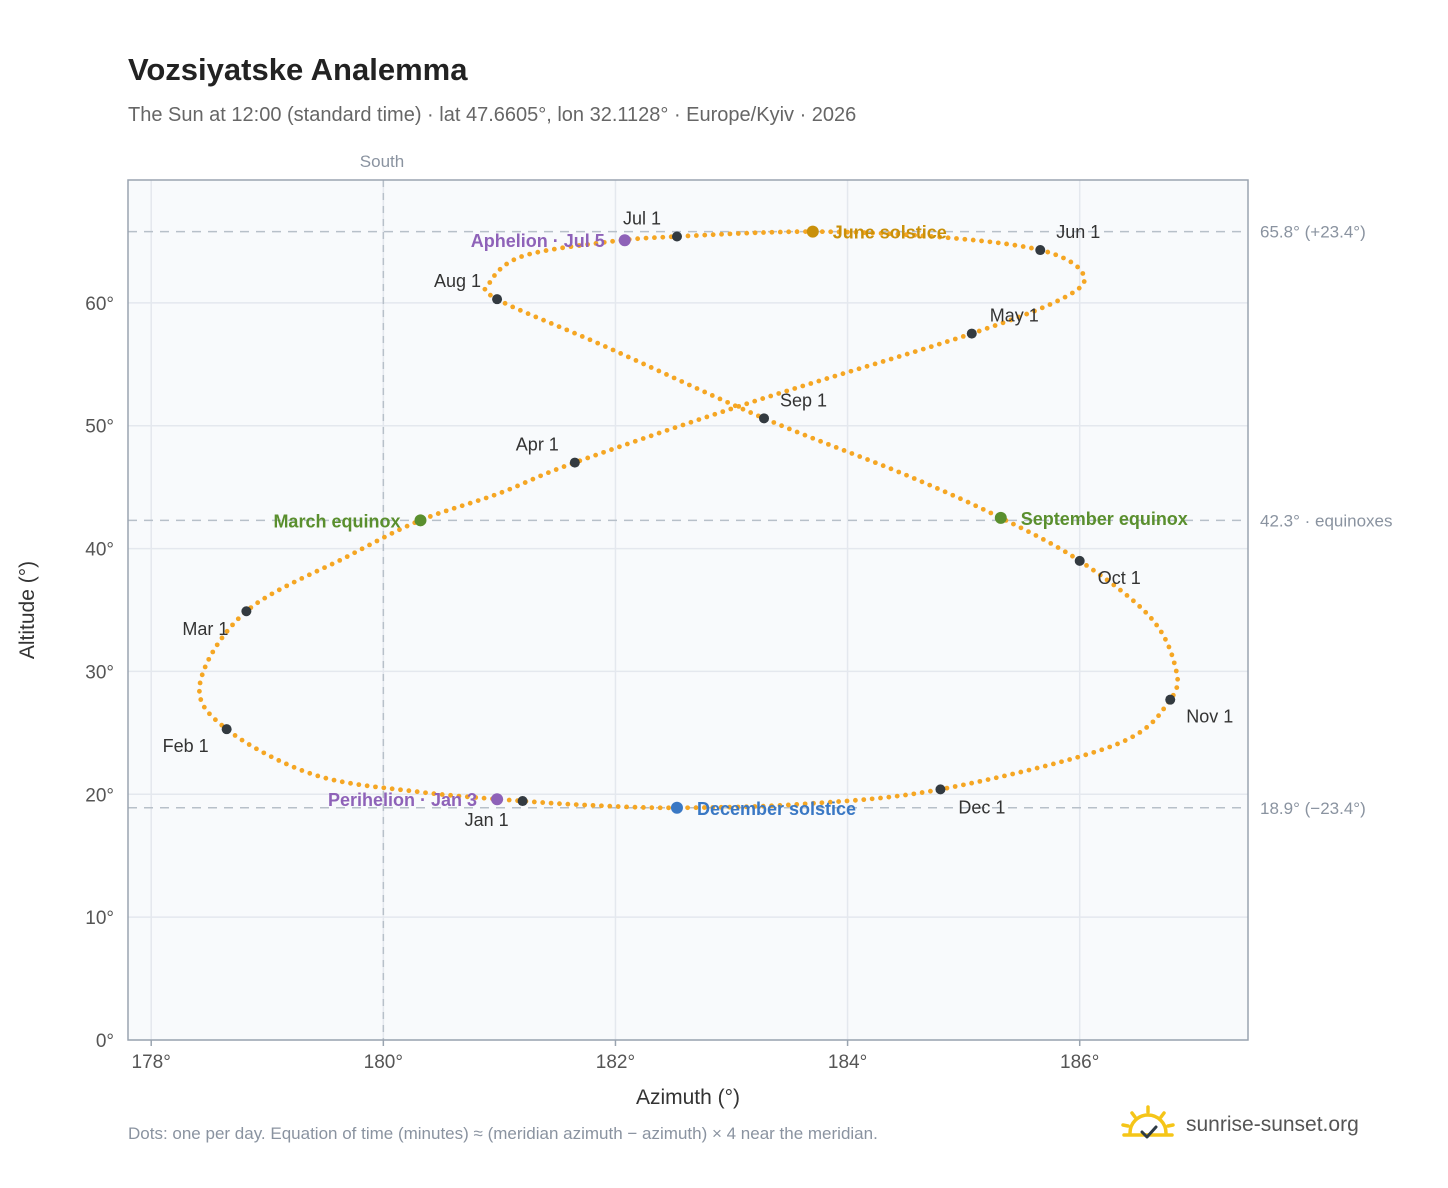  Describe the element at coordinates (1148, 1122) in the screenshot. I see `sun-logo-icon` at that location.